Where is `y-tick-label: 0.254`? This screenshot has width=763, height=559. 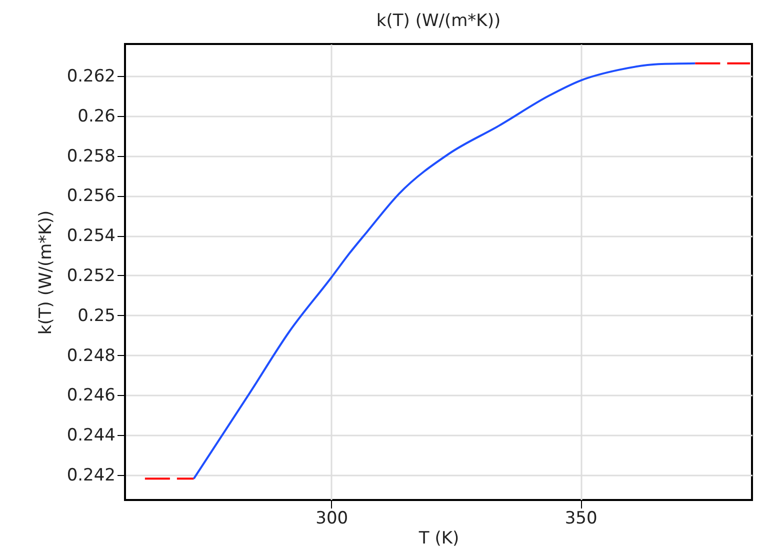
y-tick-label: 0.254 is located at coordinates (91, 236).